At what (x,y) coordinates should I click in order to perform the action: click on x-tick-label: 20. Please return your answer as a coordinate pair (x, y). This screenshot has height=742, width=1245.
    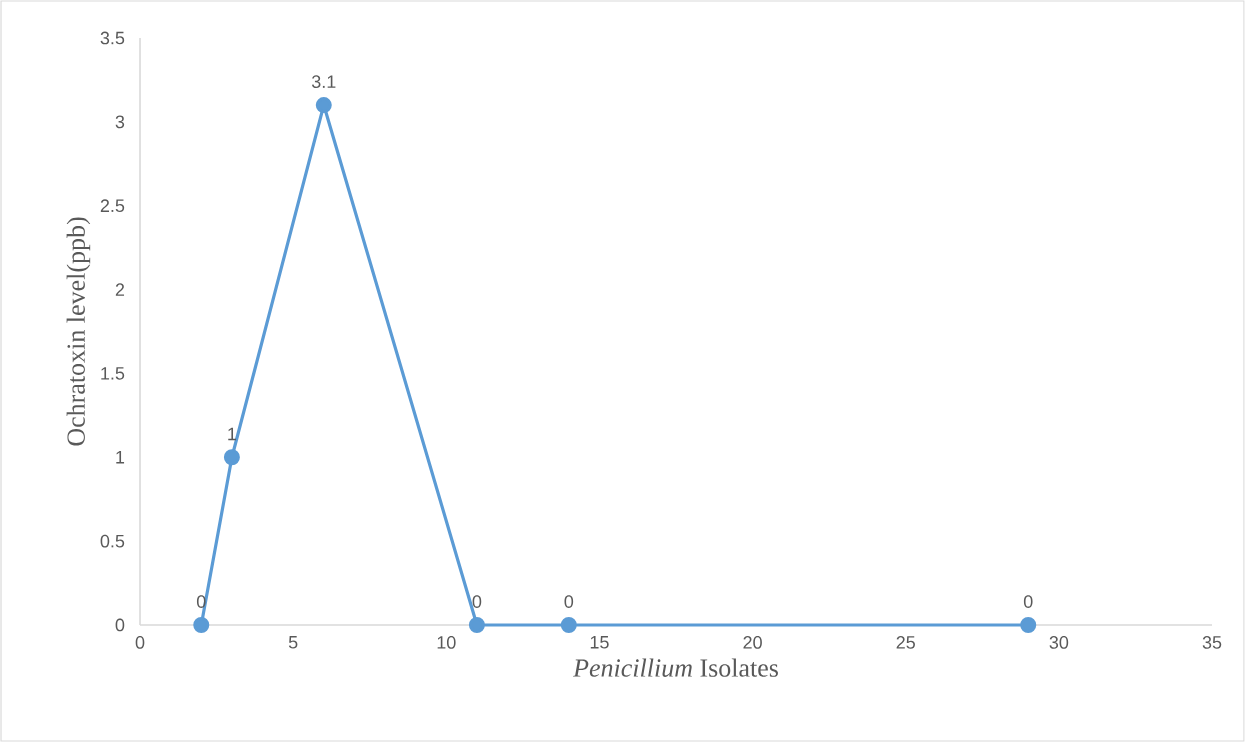
    Looking at the image, I should click on (752, 642).